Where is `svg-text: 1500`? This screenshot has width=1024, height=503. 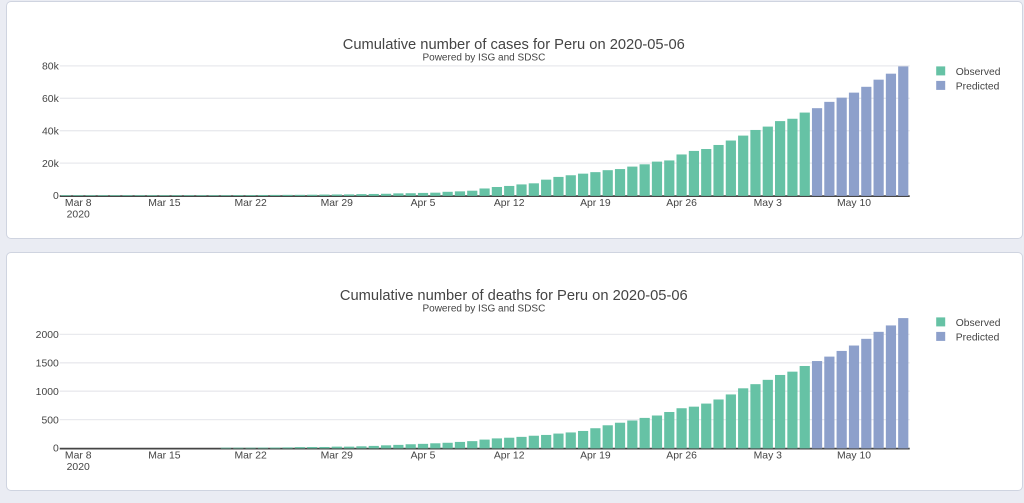 svg-text: 1500 is located at coordinates (47, 364).